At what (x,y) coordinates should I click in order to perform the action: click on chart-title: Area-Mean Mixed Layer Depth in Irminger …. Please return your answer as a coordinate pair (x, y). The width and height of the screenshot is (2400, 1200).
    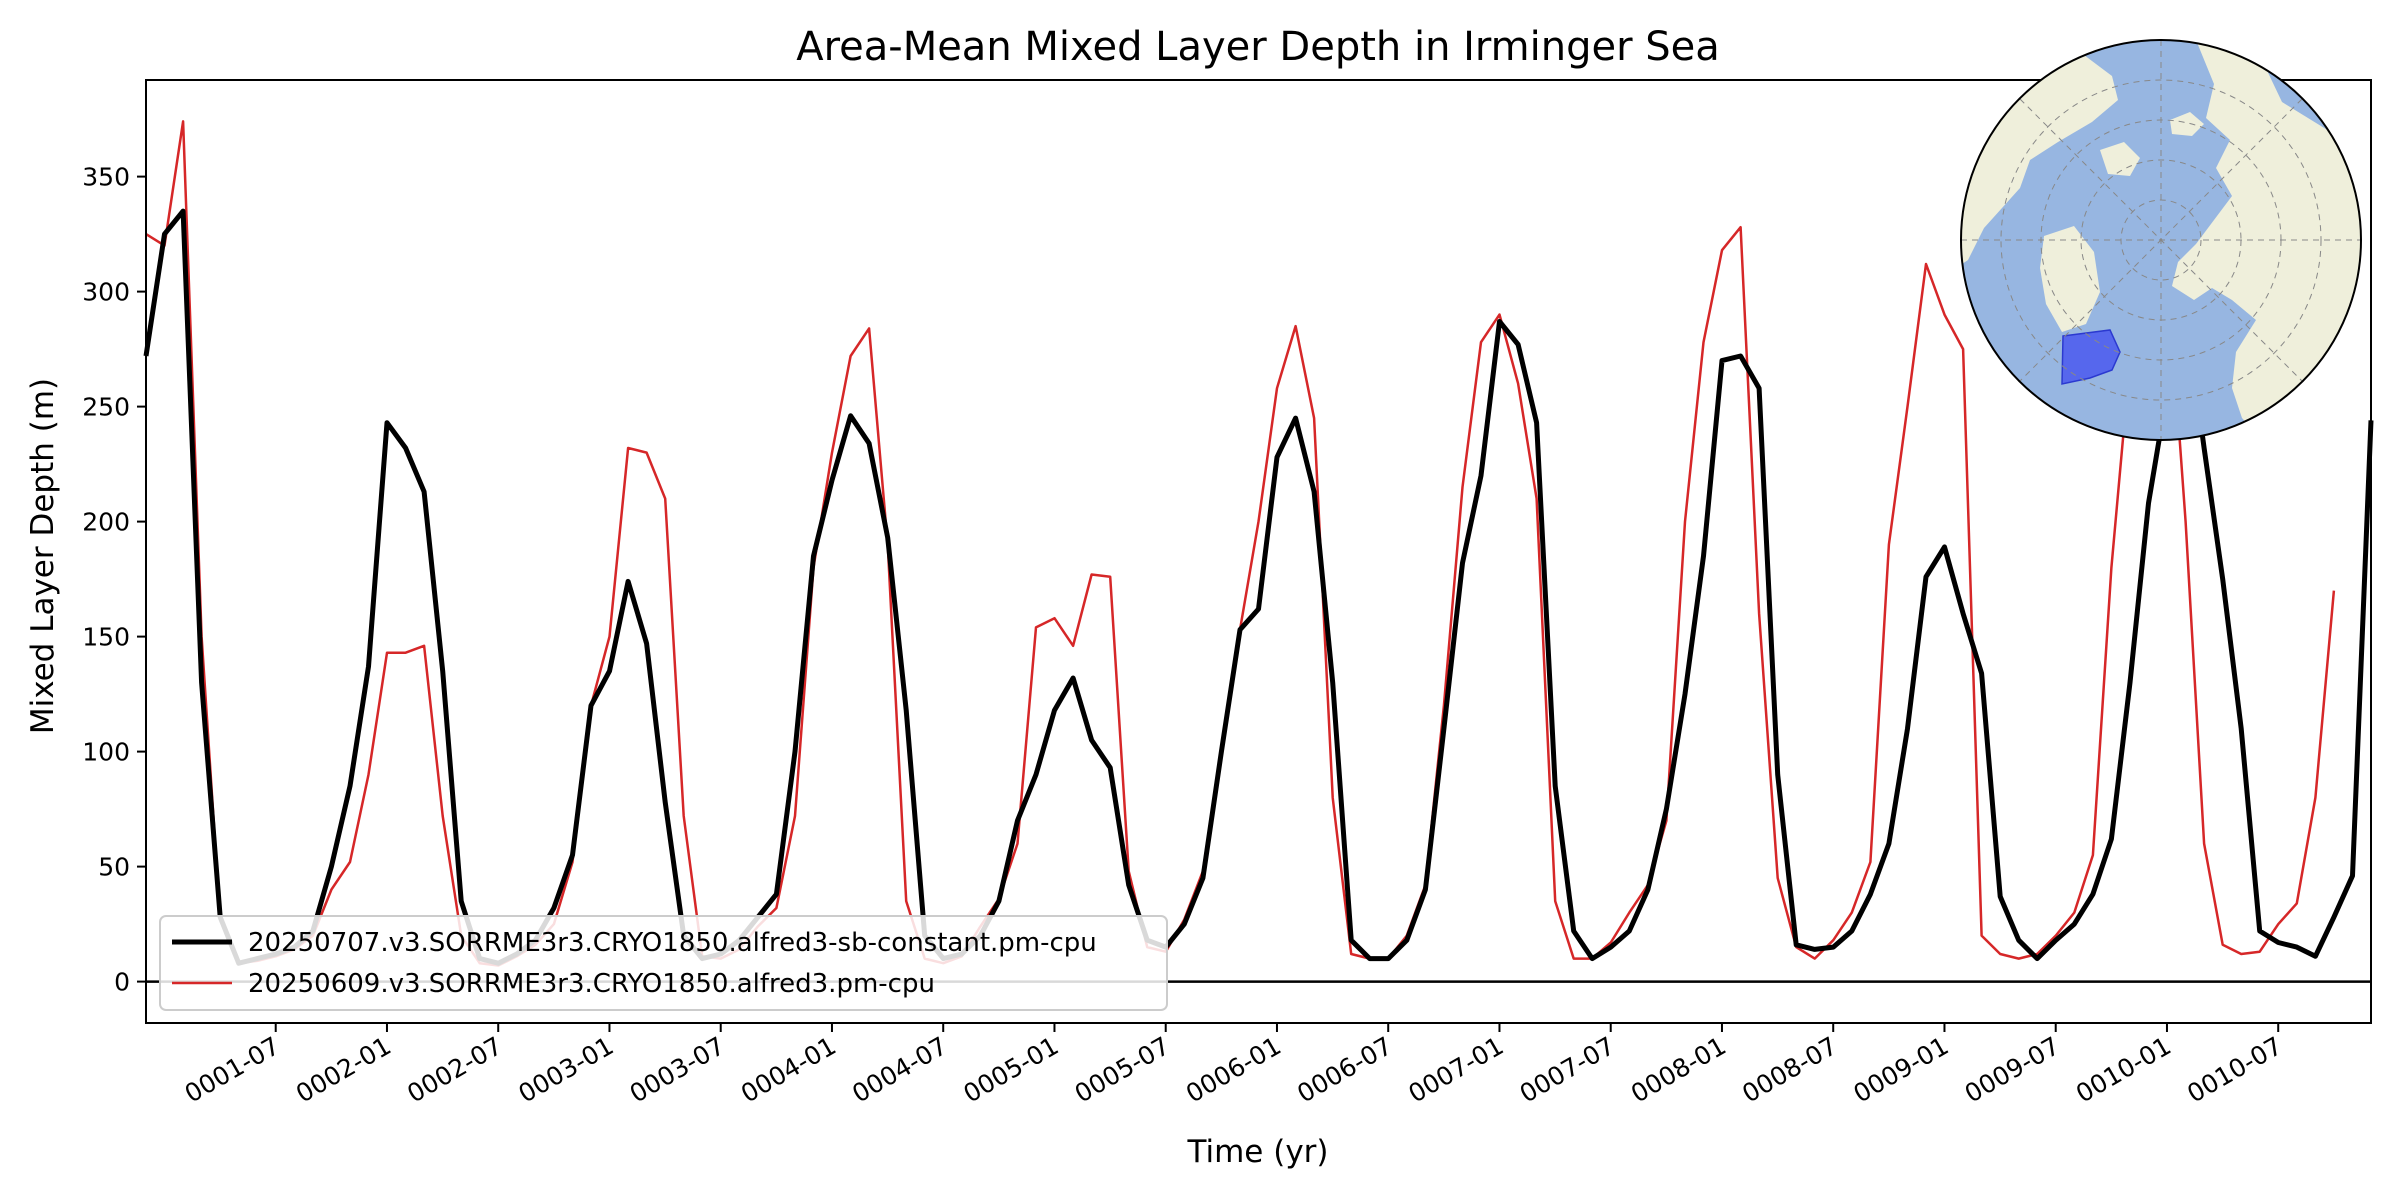
    Looking at the image, I should click on (1258, 47).